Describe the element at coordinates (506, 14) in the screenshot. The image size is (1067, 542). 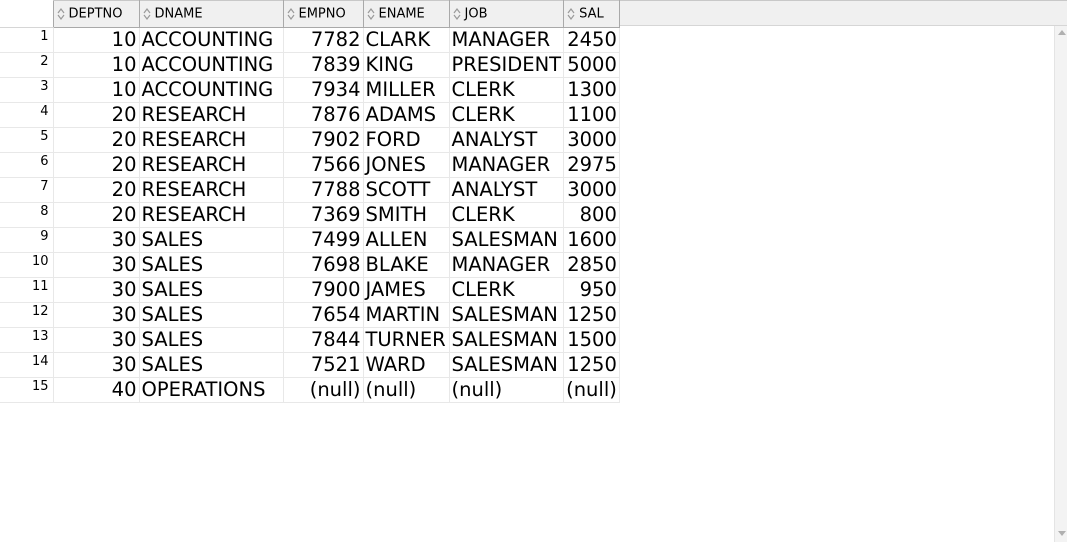
I see `column-header-job: JOB` at that location.